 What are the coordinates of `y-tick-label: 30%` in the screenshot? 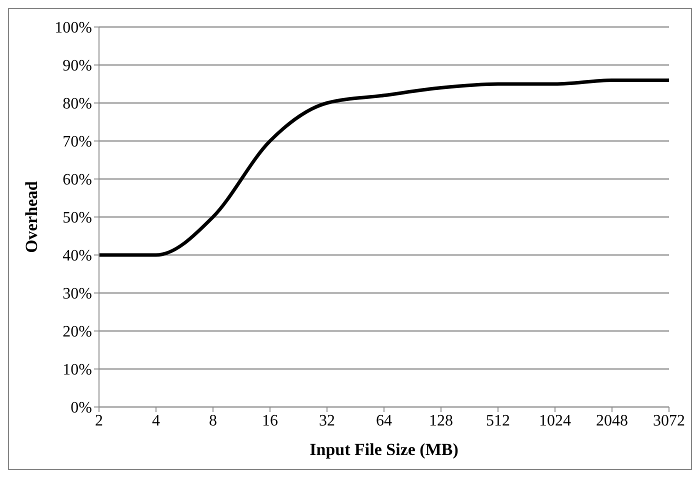 It's located at (77, 294).